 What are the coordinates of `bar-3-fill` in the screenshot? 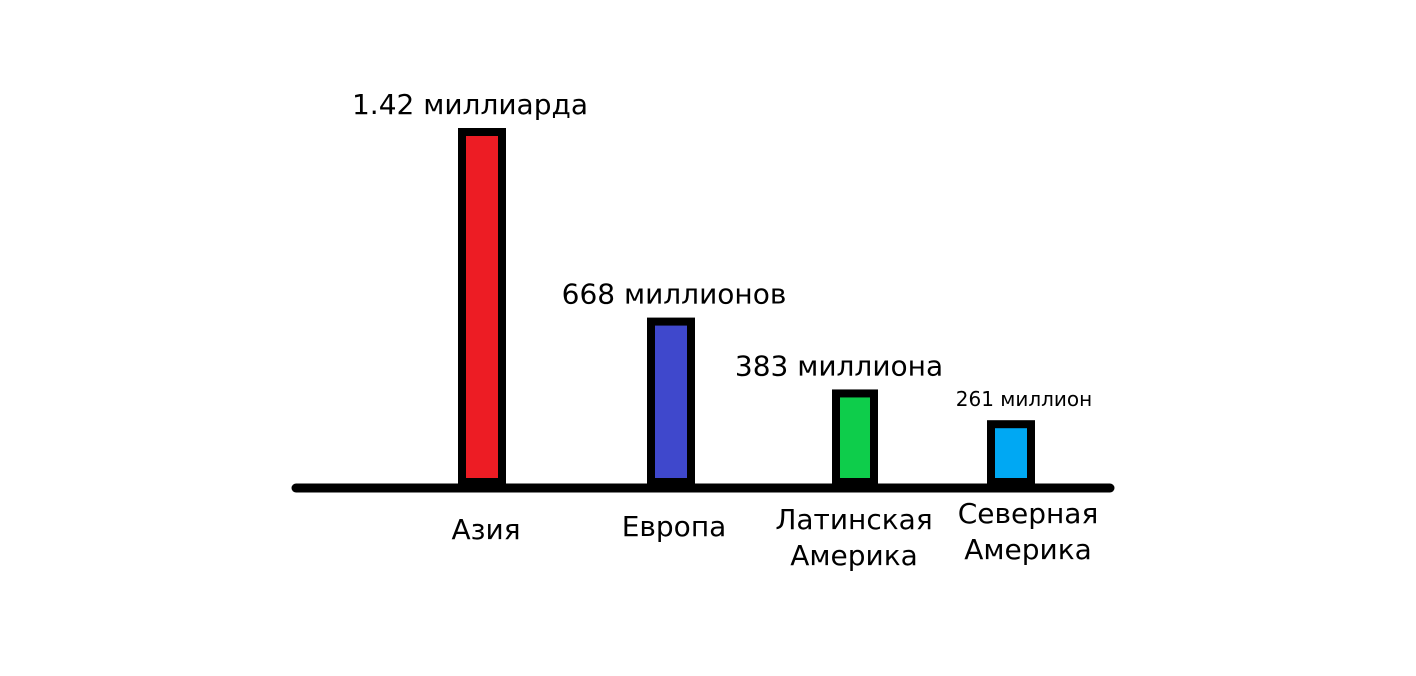 It's located at (855, 437).